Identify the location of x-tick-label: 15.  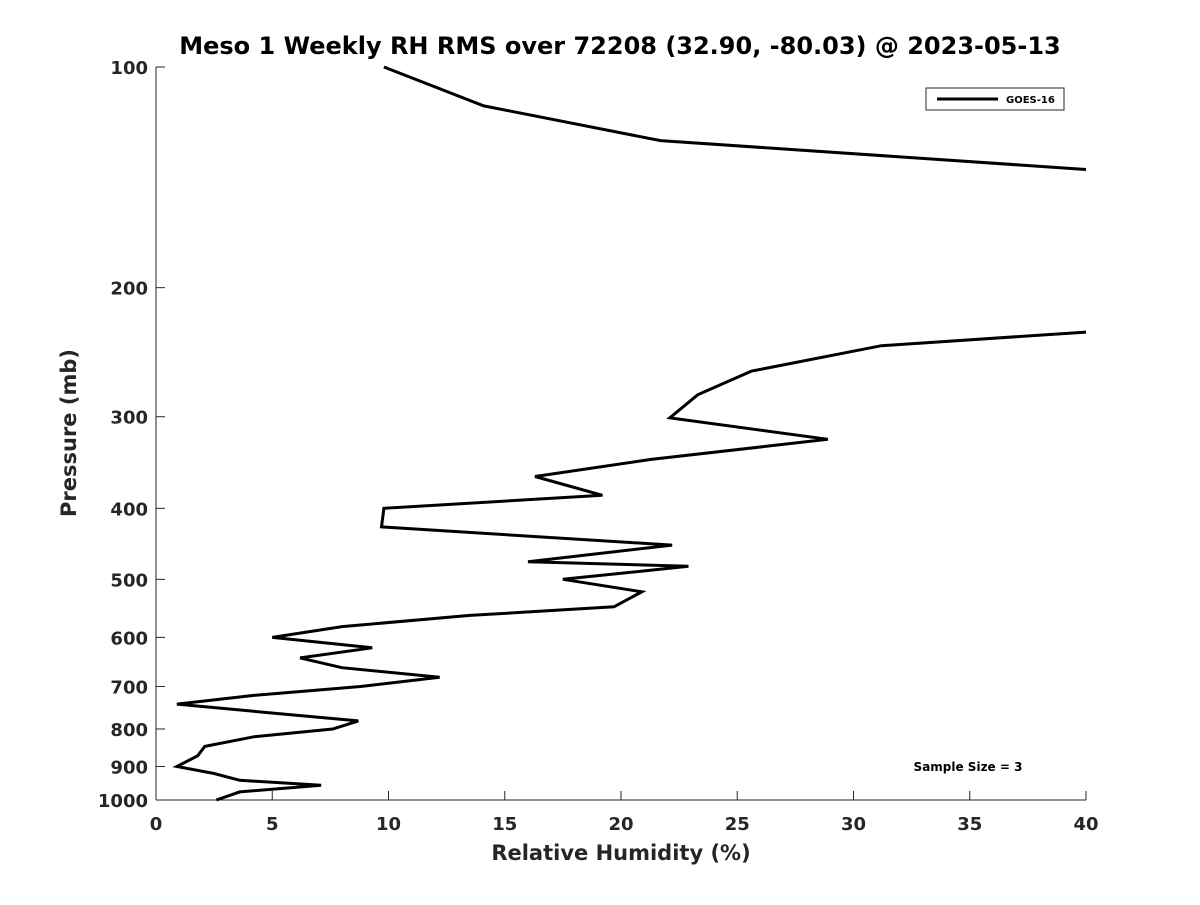
(504, 824).